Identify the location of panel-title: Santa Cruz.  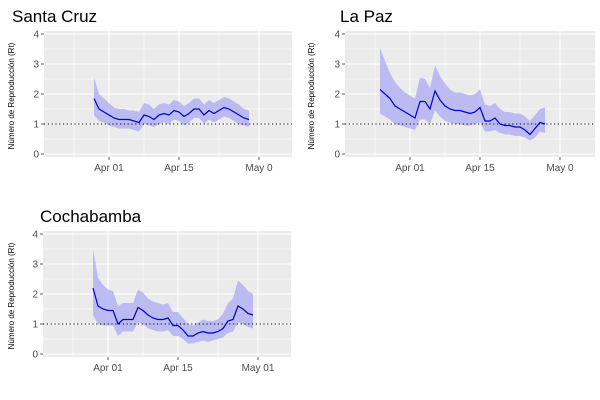
(54, 16).